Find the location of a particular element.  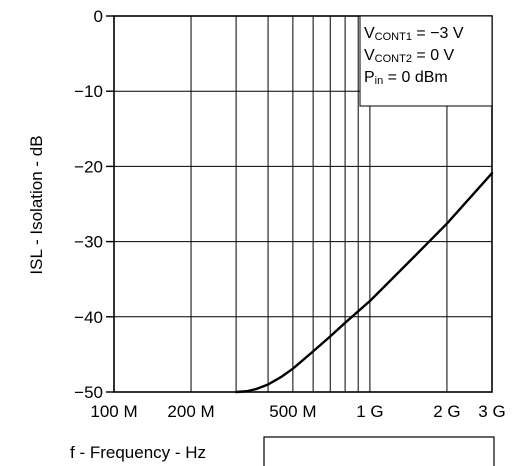

x-tick-label: 500 M is located at coordinates (292, 411).